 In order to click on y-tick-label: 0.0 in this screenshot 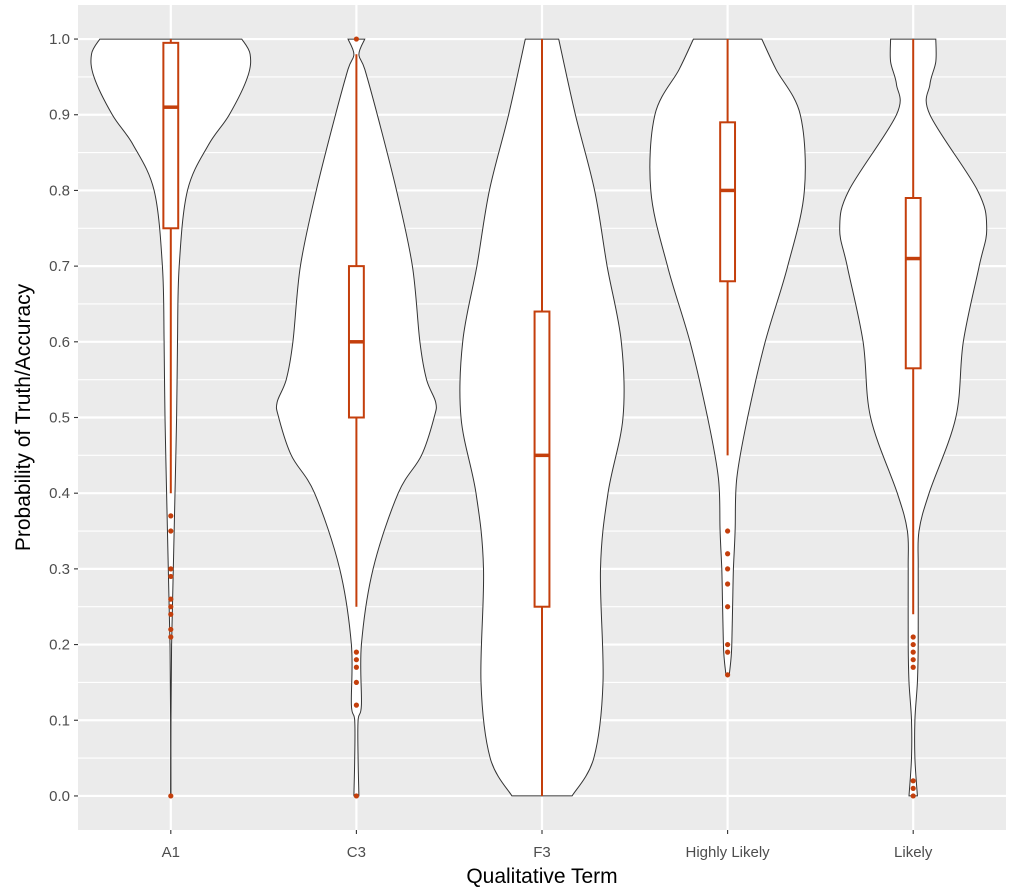, I will do `click(59, 796)`.